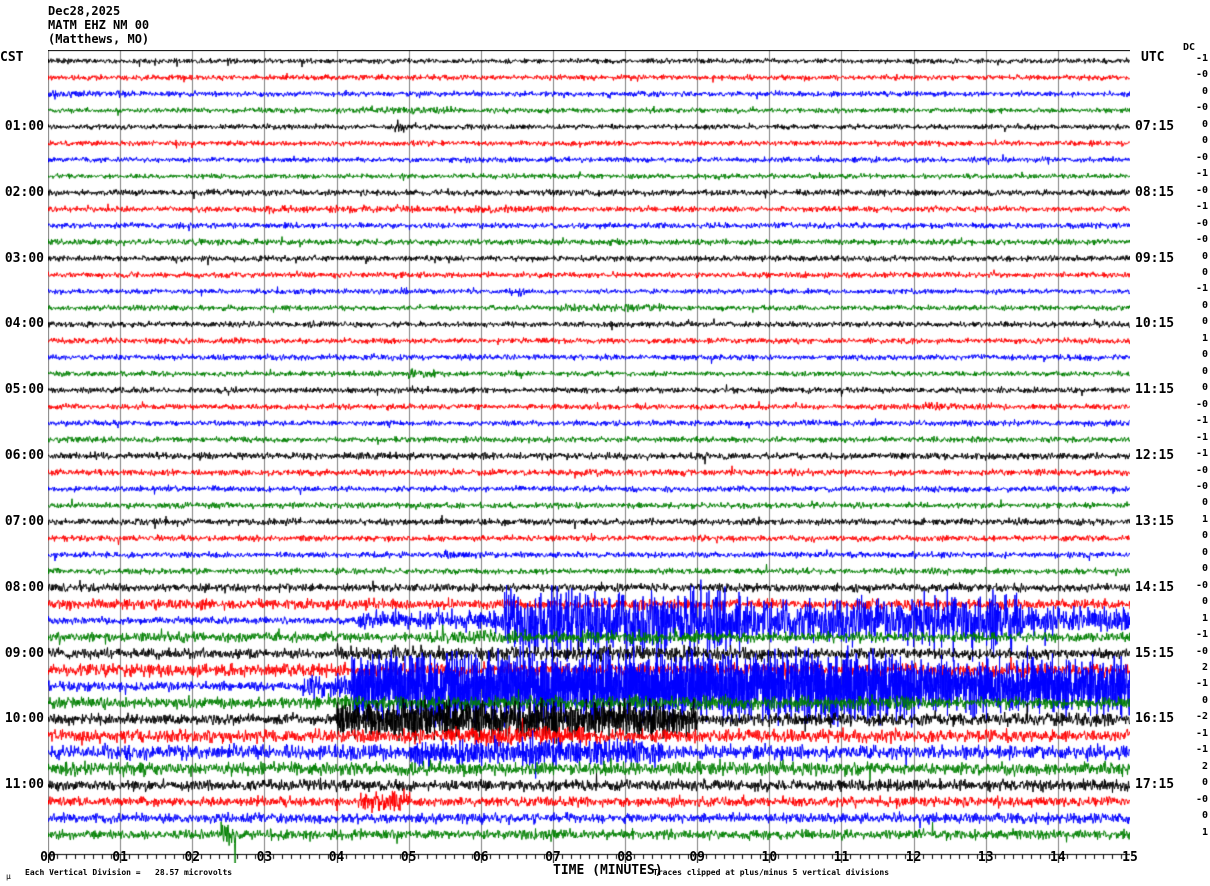 This screenshot has width=1210, height=886. I want to click on cst-hour-label: 05:00, so click(24, 390).